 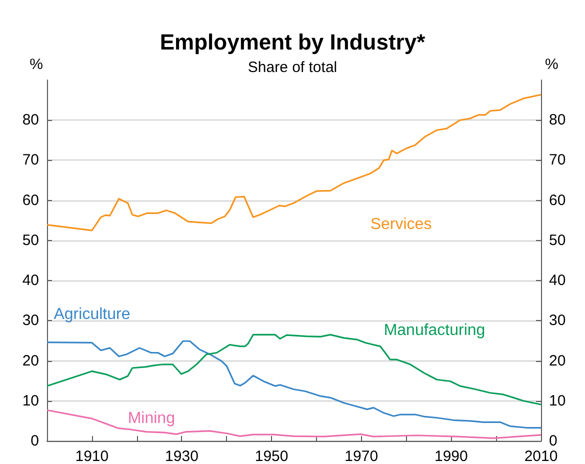 What do you see at coordinates (557, 281) in the screenshot?
I see `y2-tick-label: 40` at bounding box center [557, 281].